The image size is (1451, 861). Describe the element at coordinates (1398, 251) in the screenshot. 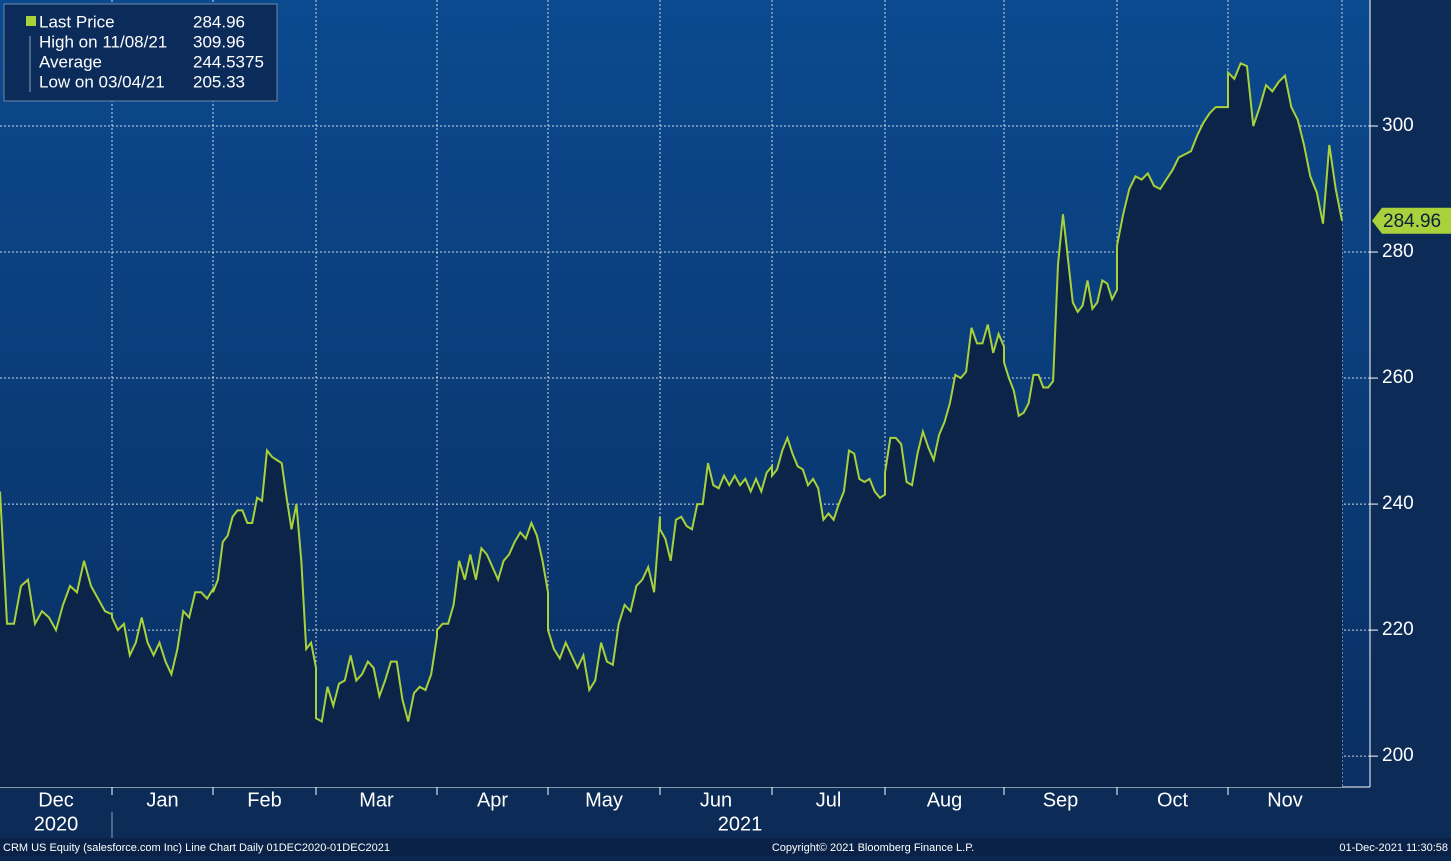

I see `y-tick-label: 280` at that location.